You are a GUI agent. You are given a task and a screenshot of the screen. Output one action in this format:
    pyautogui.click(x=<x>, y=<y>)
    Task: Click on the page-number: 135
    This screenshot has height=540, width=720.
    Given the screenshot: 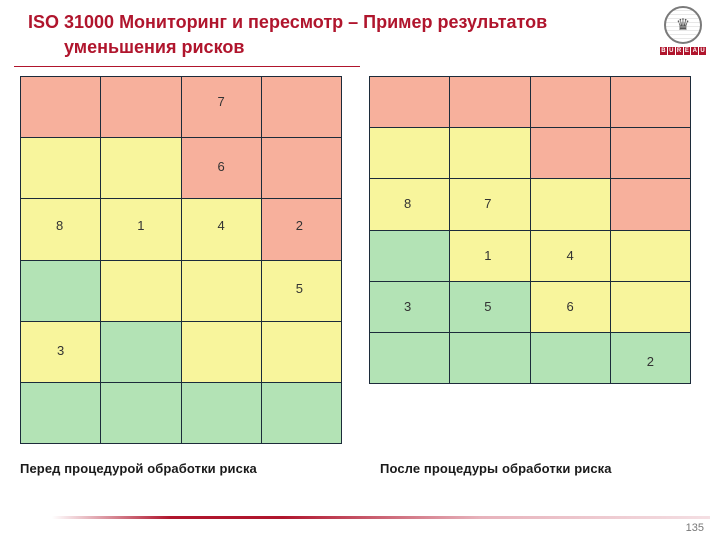 What is the action you would take?
    pyautogui.click(x=694, y=528)
    